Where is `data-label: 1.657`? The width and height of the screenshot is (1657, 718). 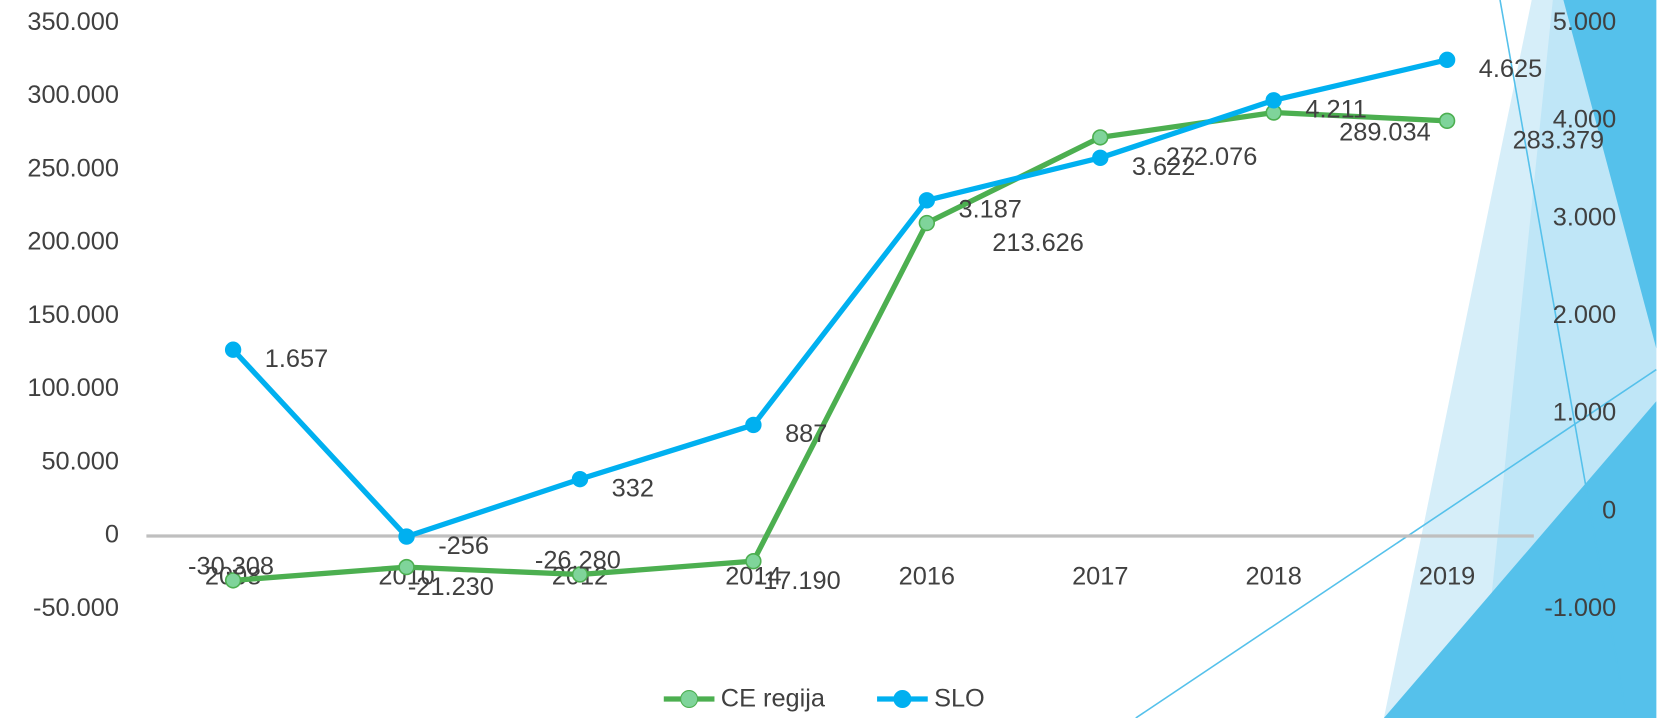 data-label: 1.657 is located at coordinates (296, 359).